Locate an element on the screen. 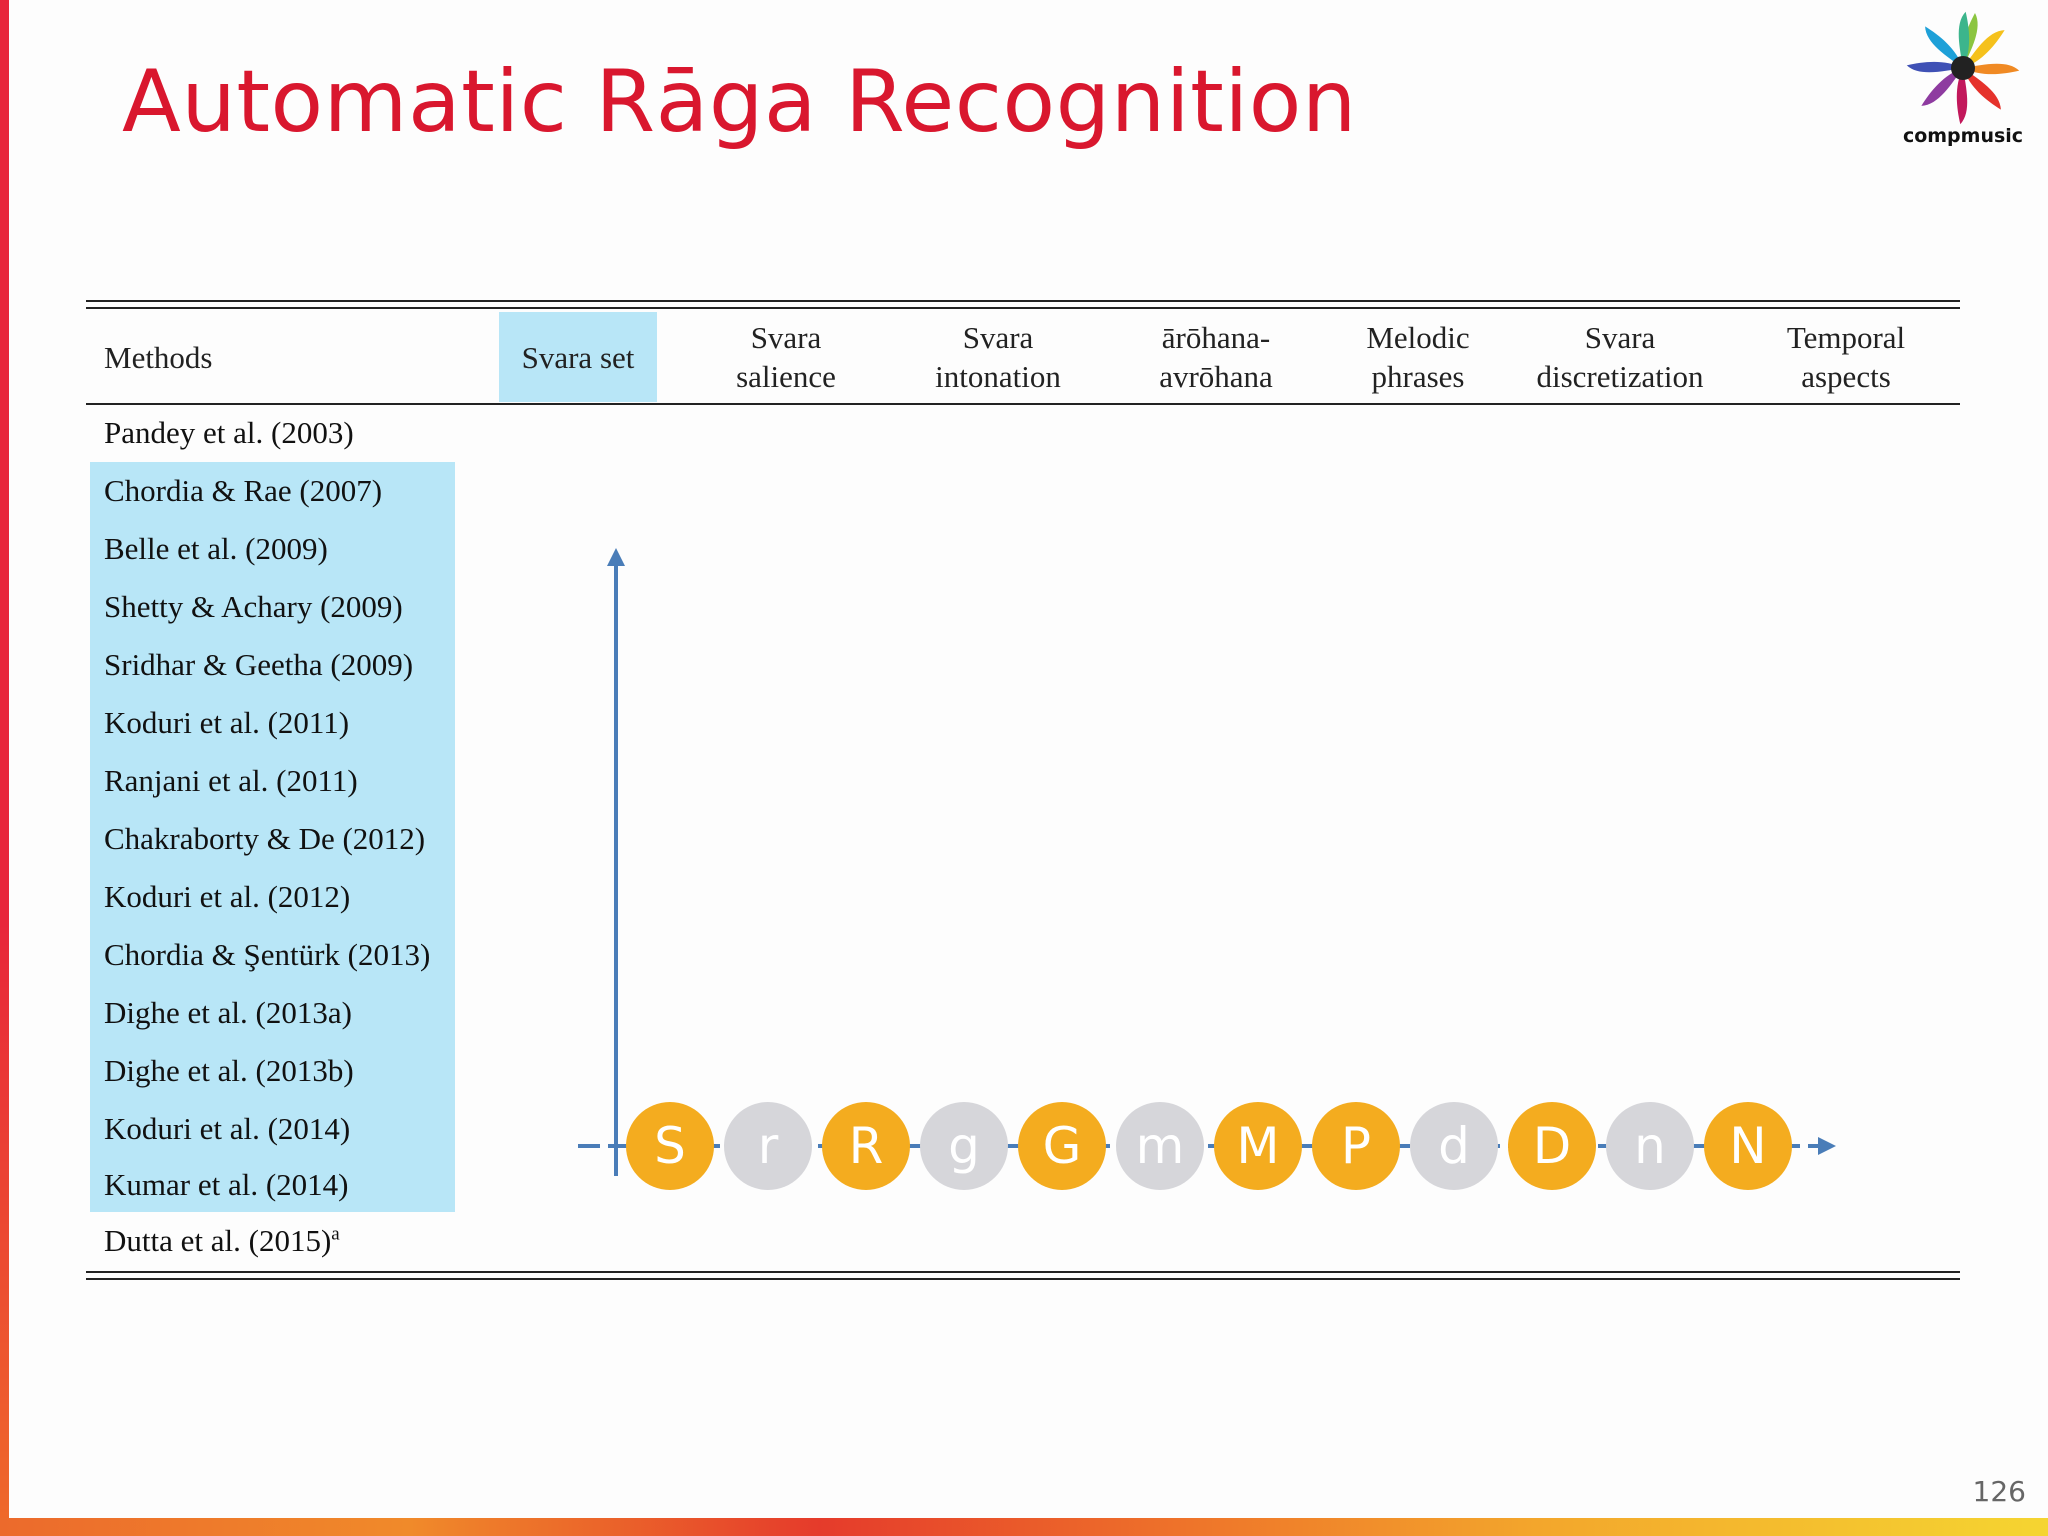  method-row: Belle et al. (2009) is located at coordinates (216, 549).